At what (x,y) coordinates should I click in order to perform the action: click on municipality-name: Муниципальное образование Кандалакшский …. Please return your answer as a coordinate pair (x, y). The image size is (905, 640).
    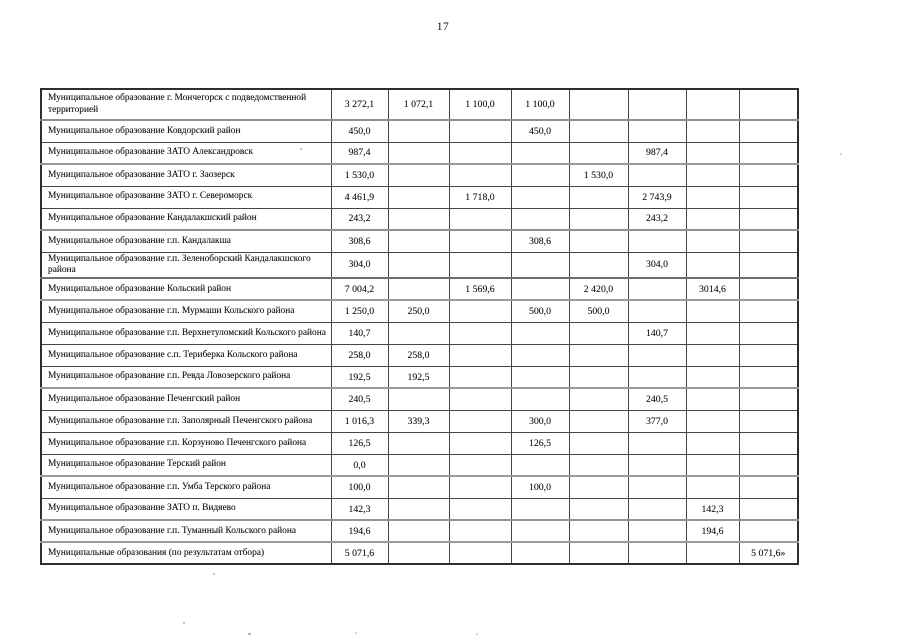
    Looking at the image, I should click on (186, 219).